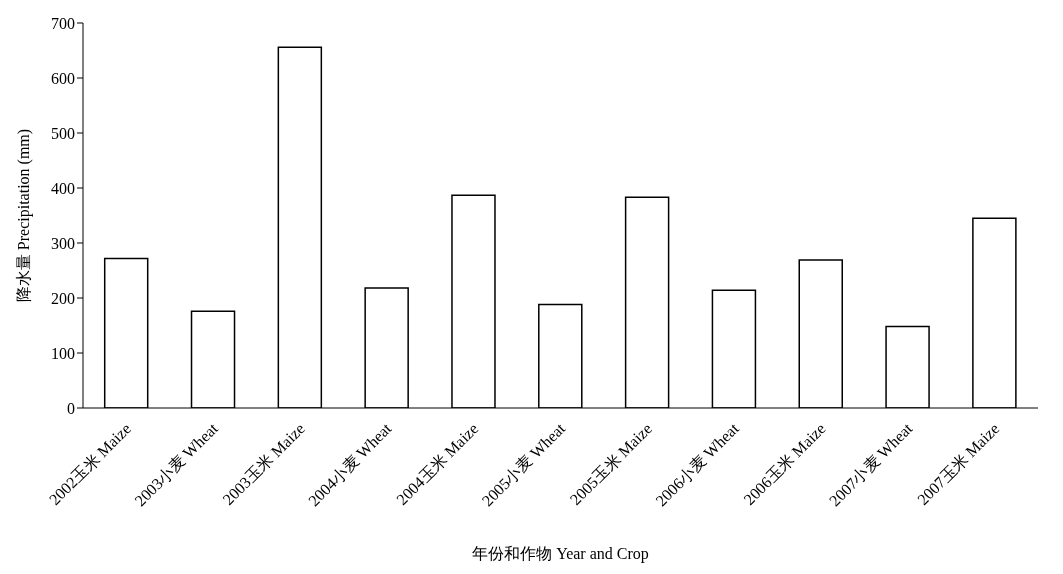 The height and width of the screenshot is (574, 1063). Describe the element at coordinates (560, 554) in the screenshot. I see `x-axis-title: 年份和作物 Year and Crop` at that location.